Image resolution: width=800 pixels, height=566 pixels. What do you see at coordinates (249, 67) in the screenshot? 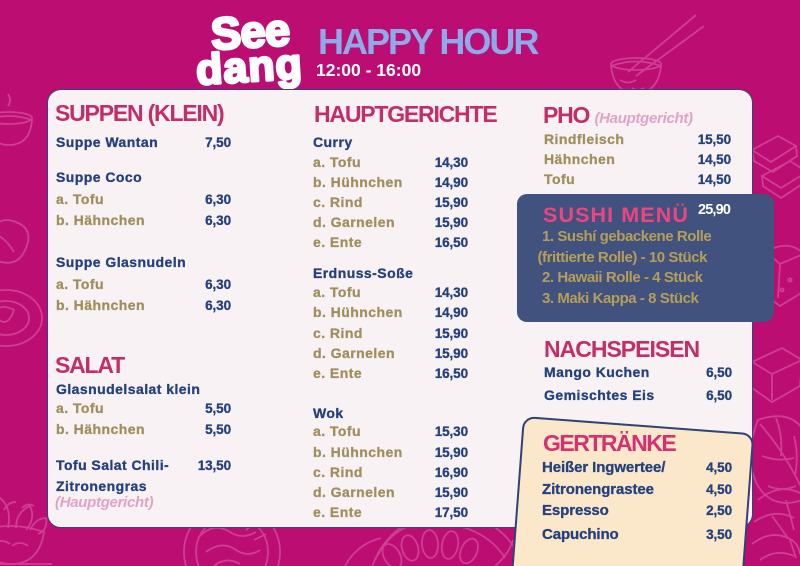
I see `svg-text: dang` at bounding box center [249, 67].